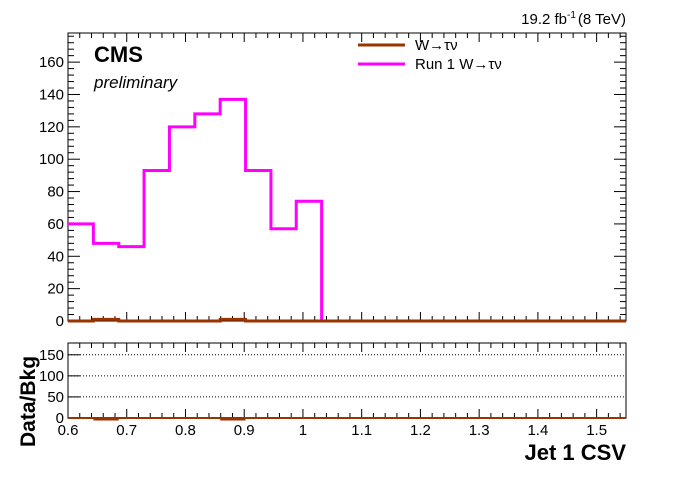 This screenshot has height=477, width=696. I want to click on x-tick-label: 1, so click(303, 430).